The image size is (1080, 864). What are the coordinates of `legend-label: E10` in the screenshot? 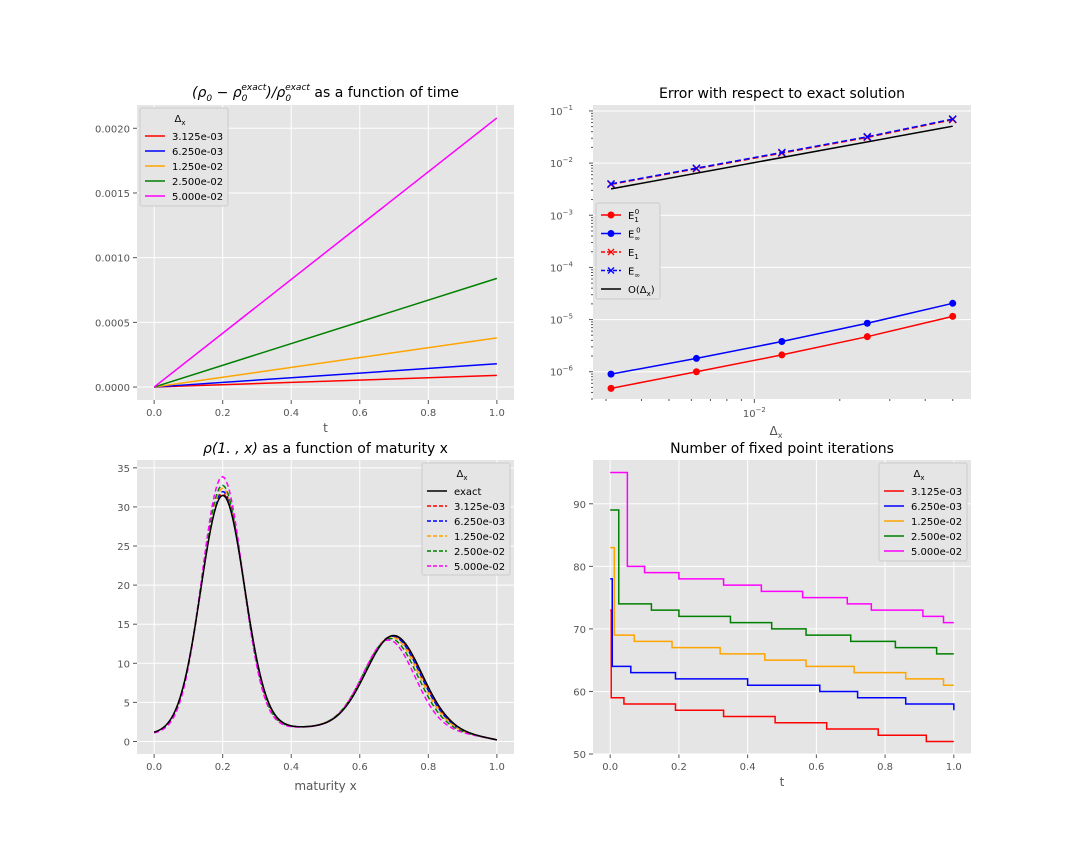 It's located at (633, 216).